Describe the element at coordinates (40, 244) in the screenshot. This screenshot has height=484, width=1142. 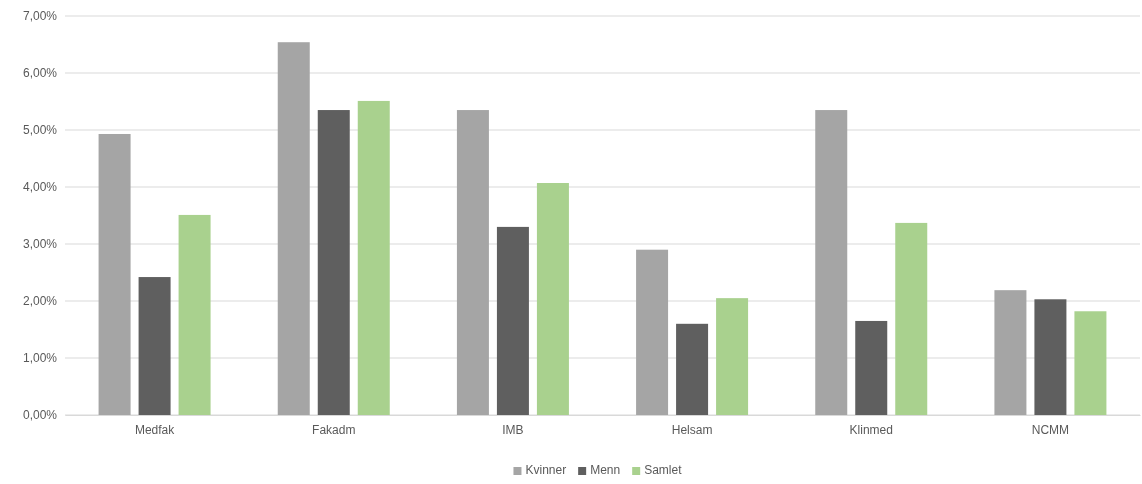
I see `y-tick-label: 3,00%` at that location.